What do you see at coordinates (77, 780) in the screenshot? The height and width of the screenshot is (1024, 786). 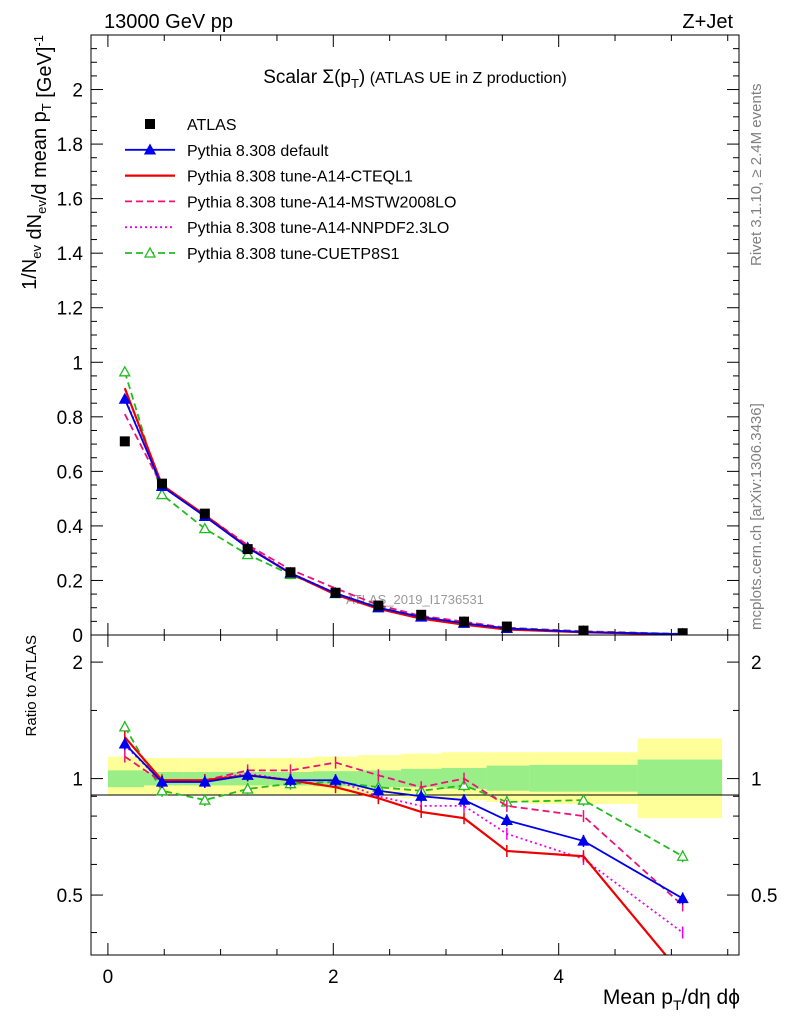 I see `ratio-y-tick-label: 1` at bounding box center [77, 780].